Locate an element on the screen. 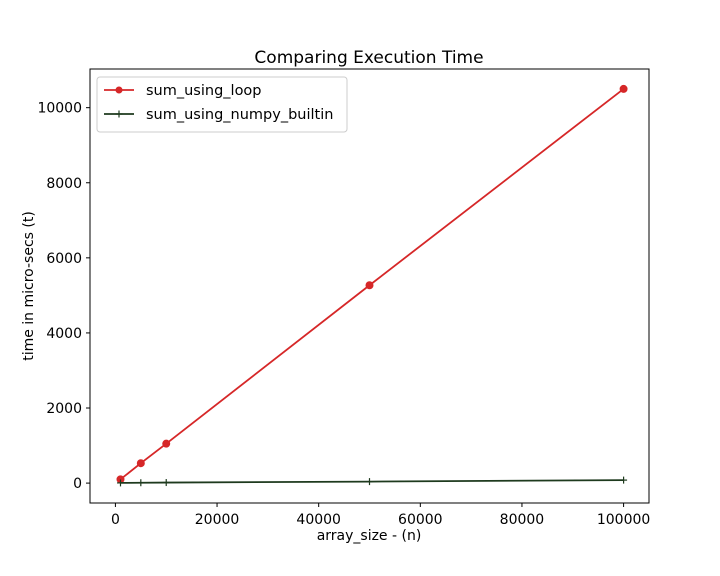 Image resolution: width=720 pixels, height=576 pixels. legend-entry-sum_using_loop: sum_using_loop is located at coordinates (183, 91).